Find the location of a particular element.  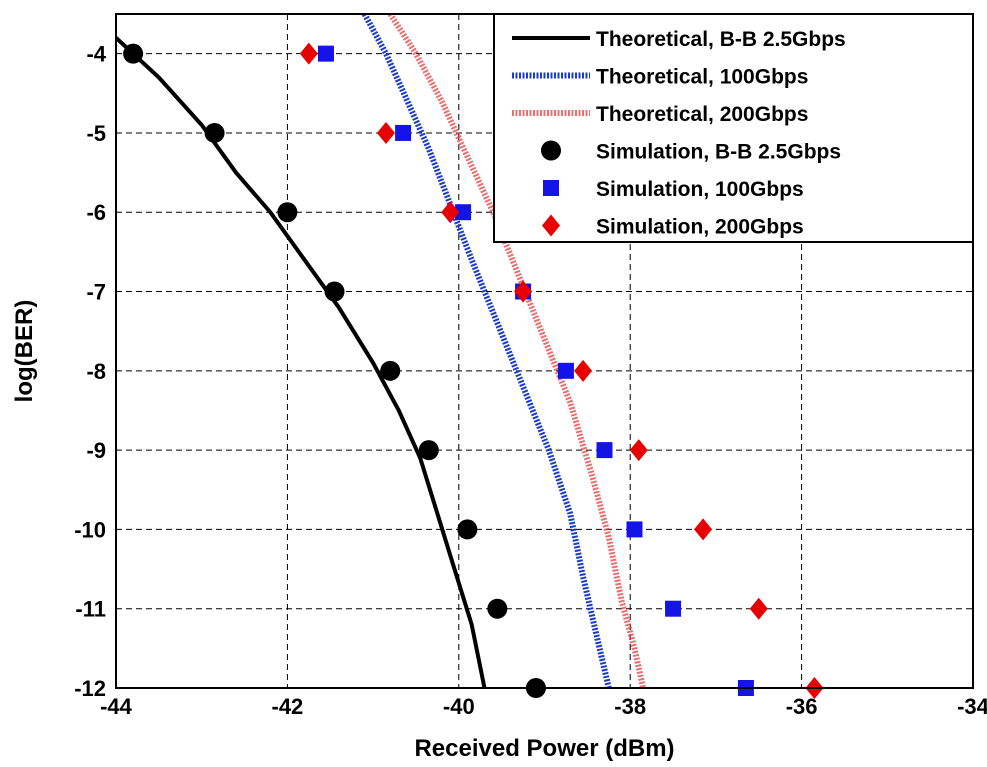

y-tick-label: -8 is located at coordinates (96, 371).